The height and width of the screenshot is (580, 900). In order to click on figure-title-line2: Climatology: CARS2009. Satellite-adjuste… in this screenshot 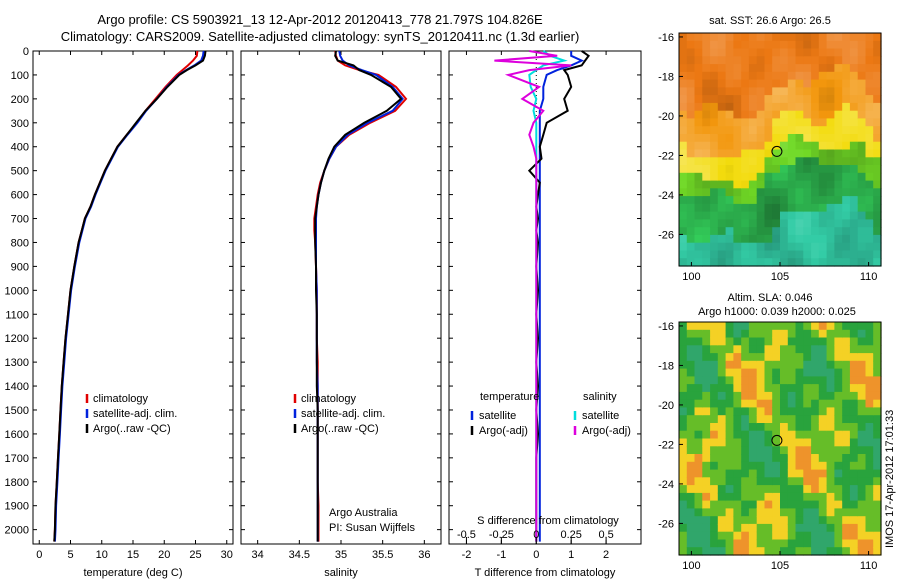, I will do `click(320, 36)`.